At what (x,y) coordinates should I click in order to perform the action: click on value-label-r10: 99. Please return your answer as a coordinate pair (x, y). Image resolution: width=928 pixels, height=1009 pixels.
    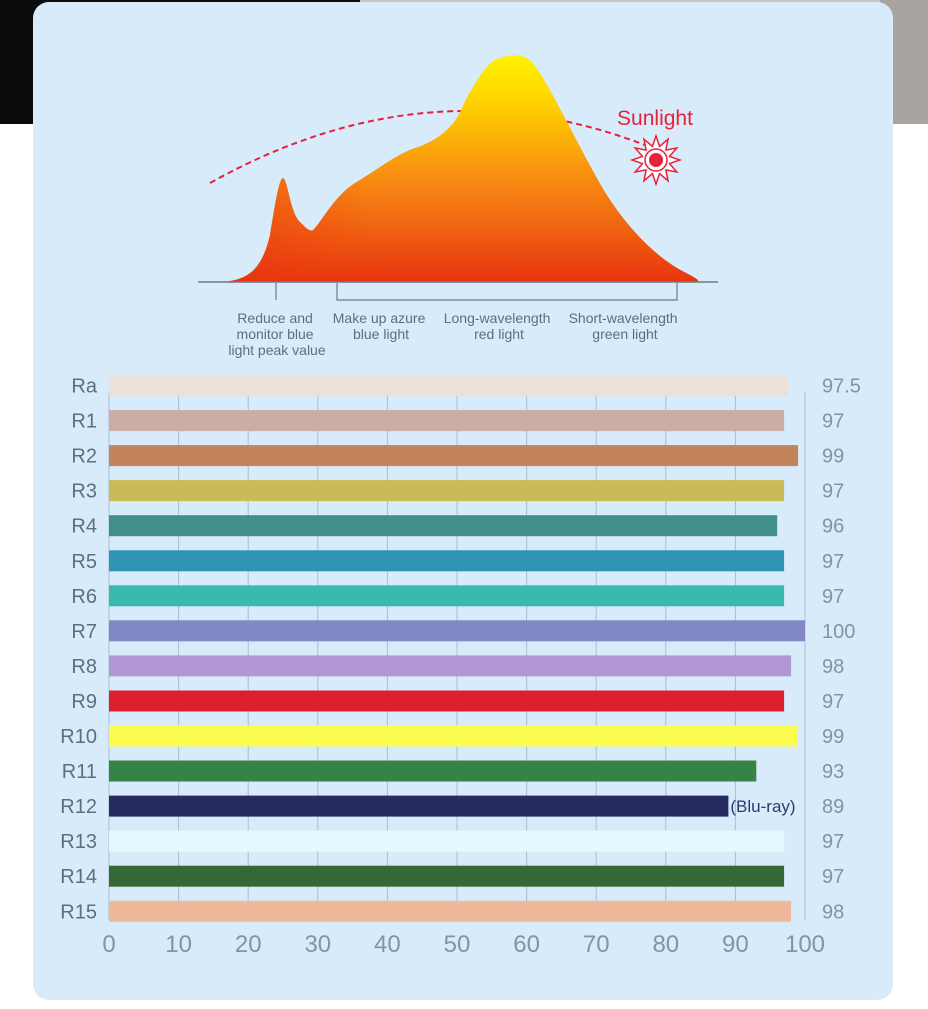
    Looking at the image, I should click on (833, 737).